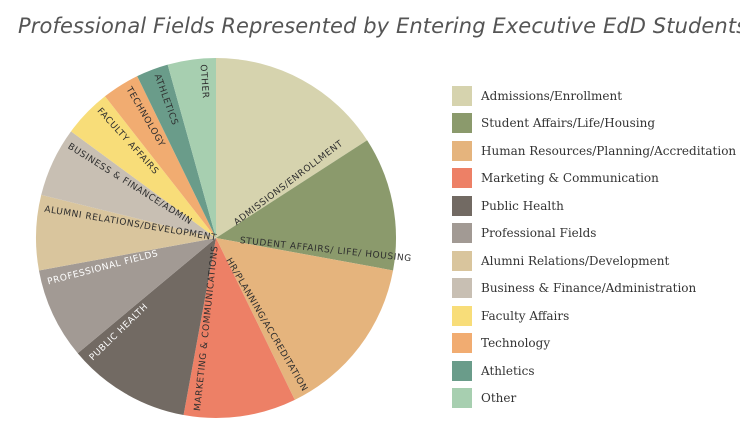 The image size is (740, 438). I want to click on legend-label: Marketing & Communication, so click(570, 178).